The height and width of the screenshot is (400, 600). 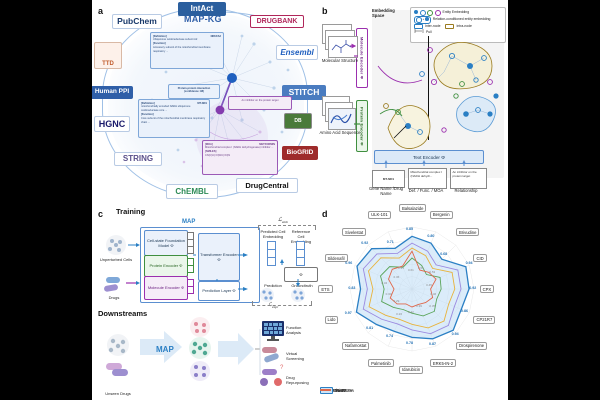 What do you see at coordinates (203, 19) in the screenshot?
I see `panel-a-title: MAP-KG` at bounding box center [203, 19].